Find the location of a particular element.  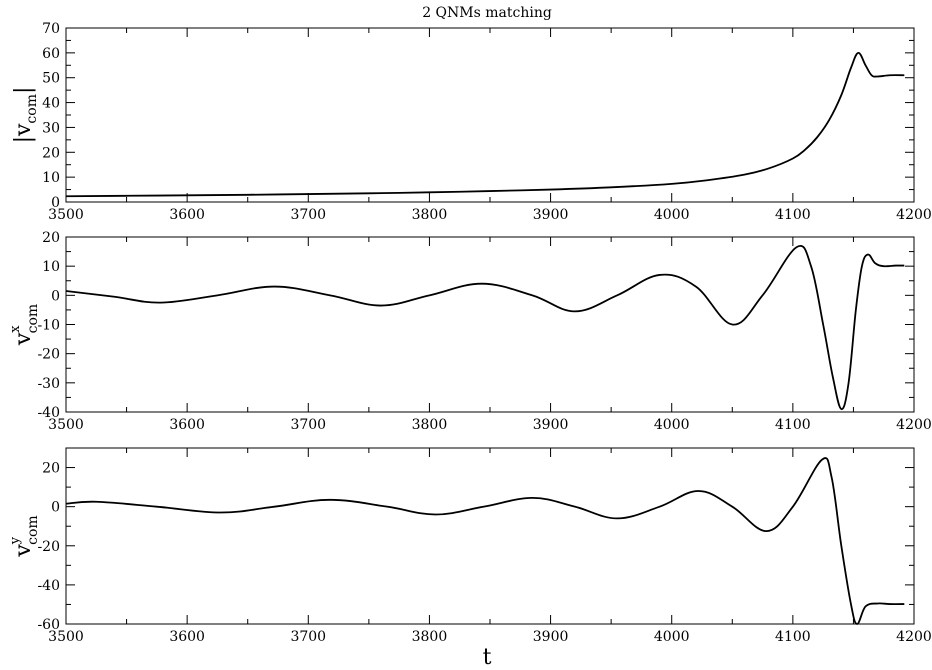

y-axis-label: |vcom| is located at coordinates (25, 115).